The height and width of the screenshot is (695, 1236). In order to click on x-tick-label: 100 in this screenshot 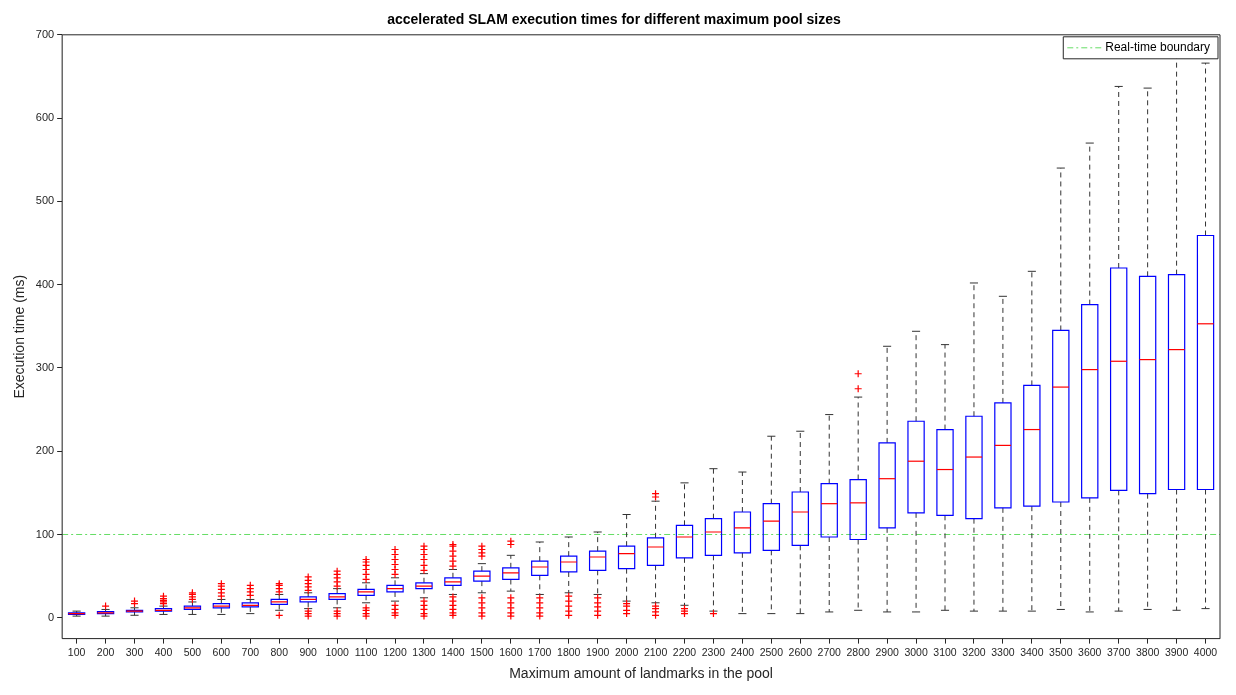, I will do `click(76, 651)`.